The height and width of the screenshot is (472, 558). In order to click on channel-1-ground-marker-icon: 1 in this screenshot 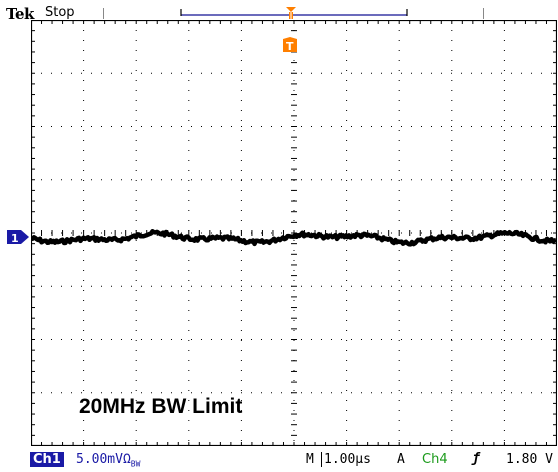, I will do `click(18, 238)`.